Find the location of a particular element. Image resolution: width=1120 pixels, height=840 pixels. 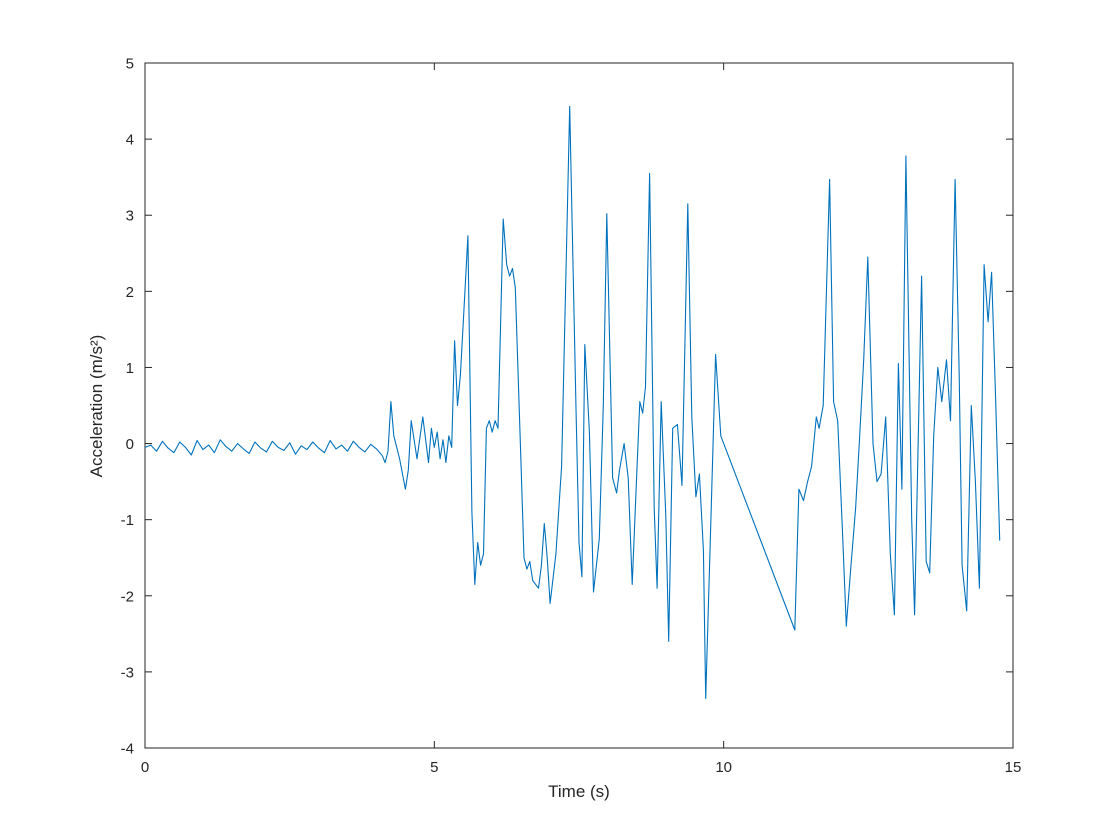

y-tick-label: -1 is located at coordinates (127, 520).